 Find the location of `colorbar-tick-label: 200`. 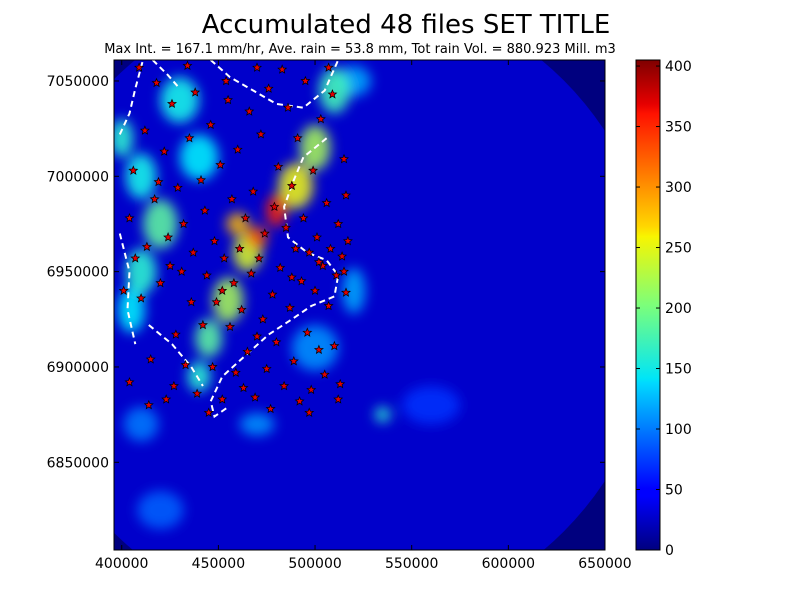

colorbar-tick-label: 200 is located at coordinates (678, 309).